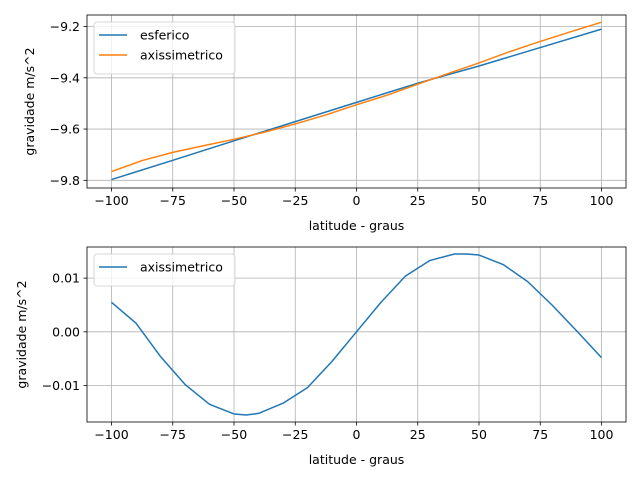  I want to click on legend: axissimetrico, so click(164, 270).